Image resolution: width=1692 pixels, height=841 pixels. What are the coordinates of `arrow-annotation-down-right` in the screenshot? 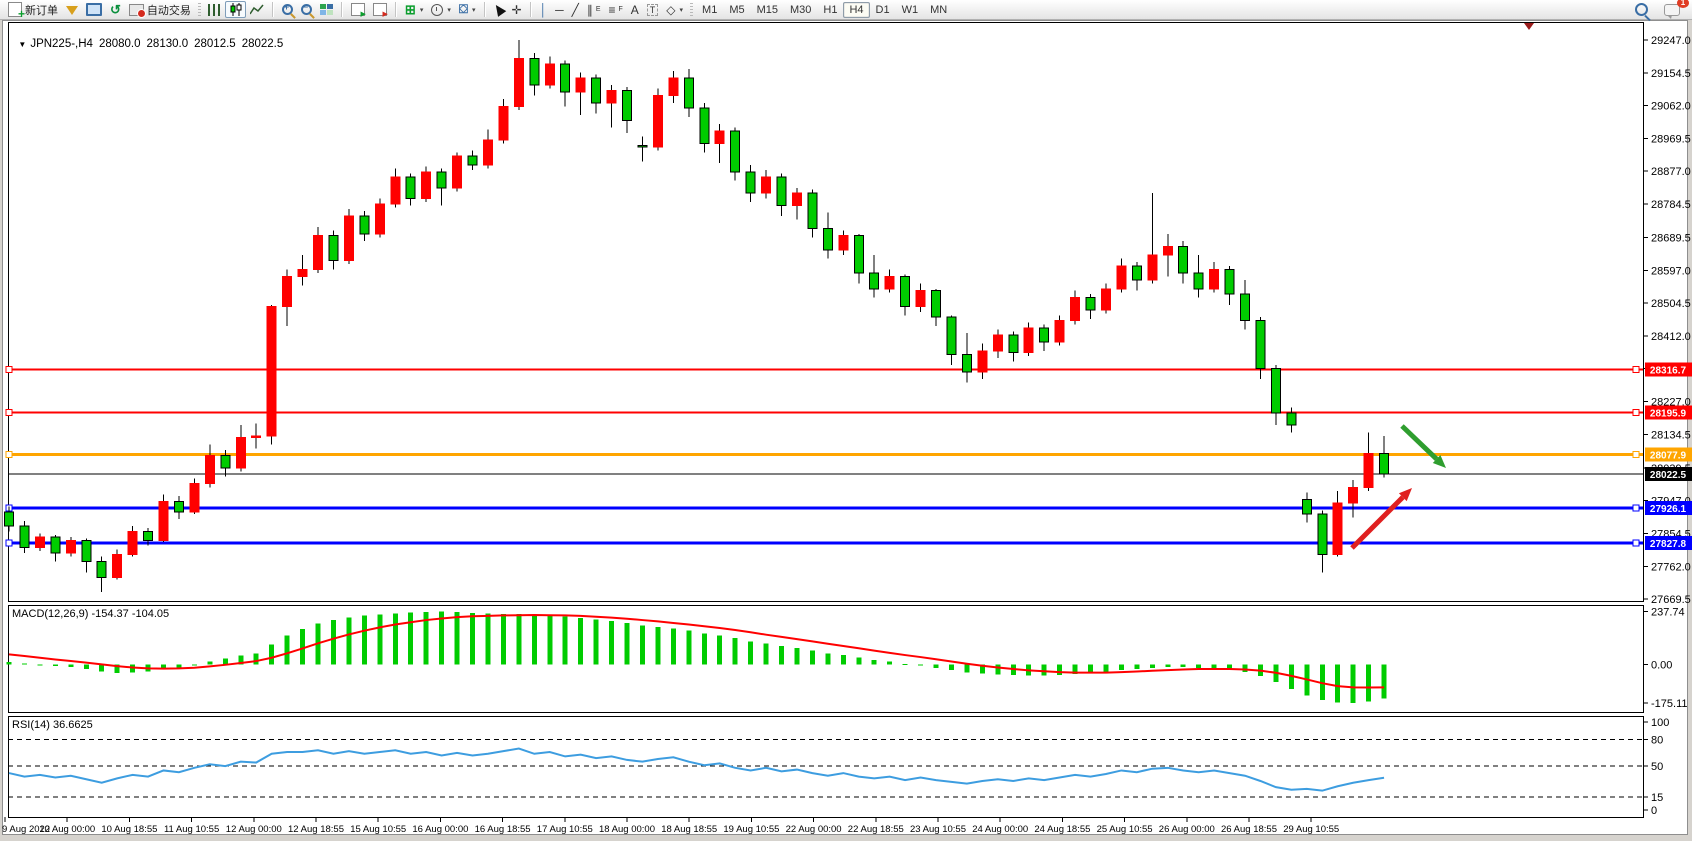 It's located at (1419, 442).